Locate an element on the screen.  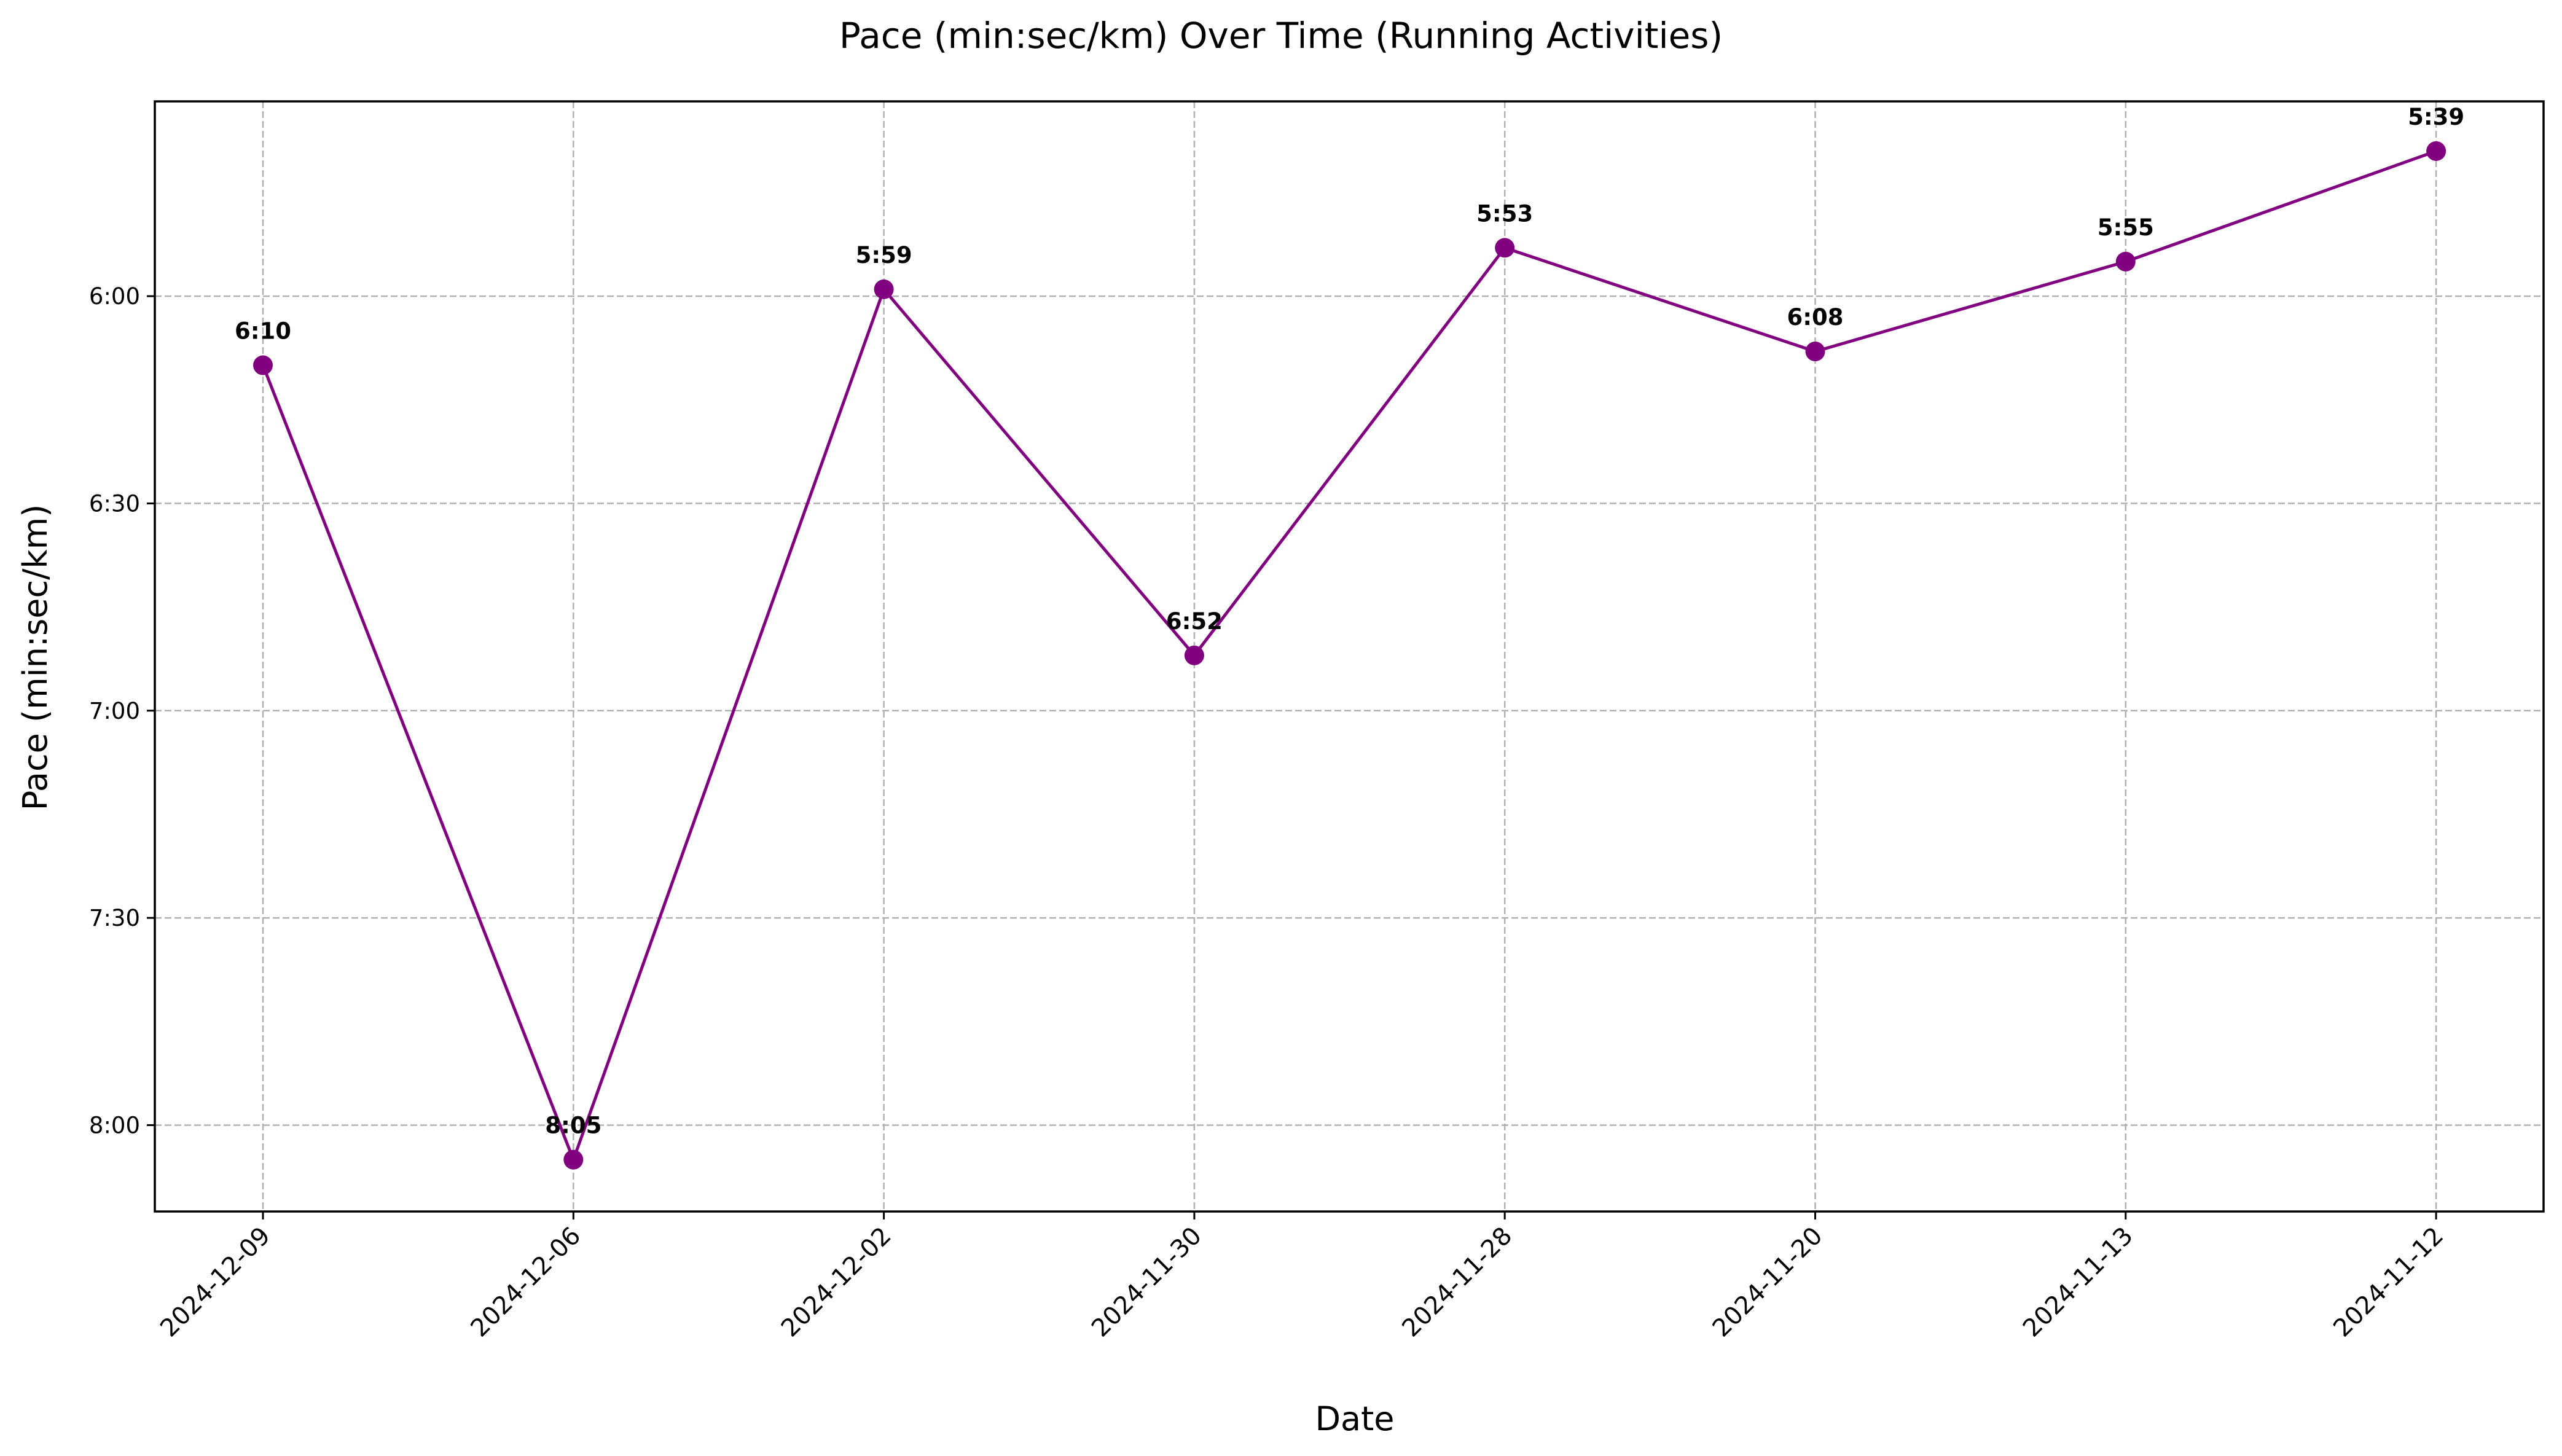
data-label: 5:55 is located at coordinates (2126, 227).